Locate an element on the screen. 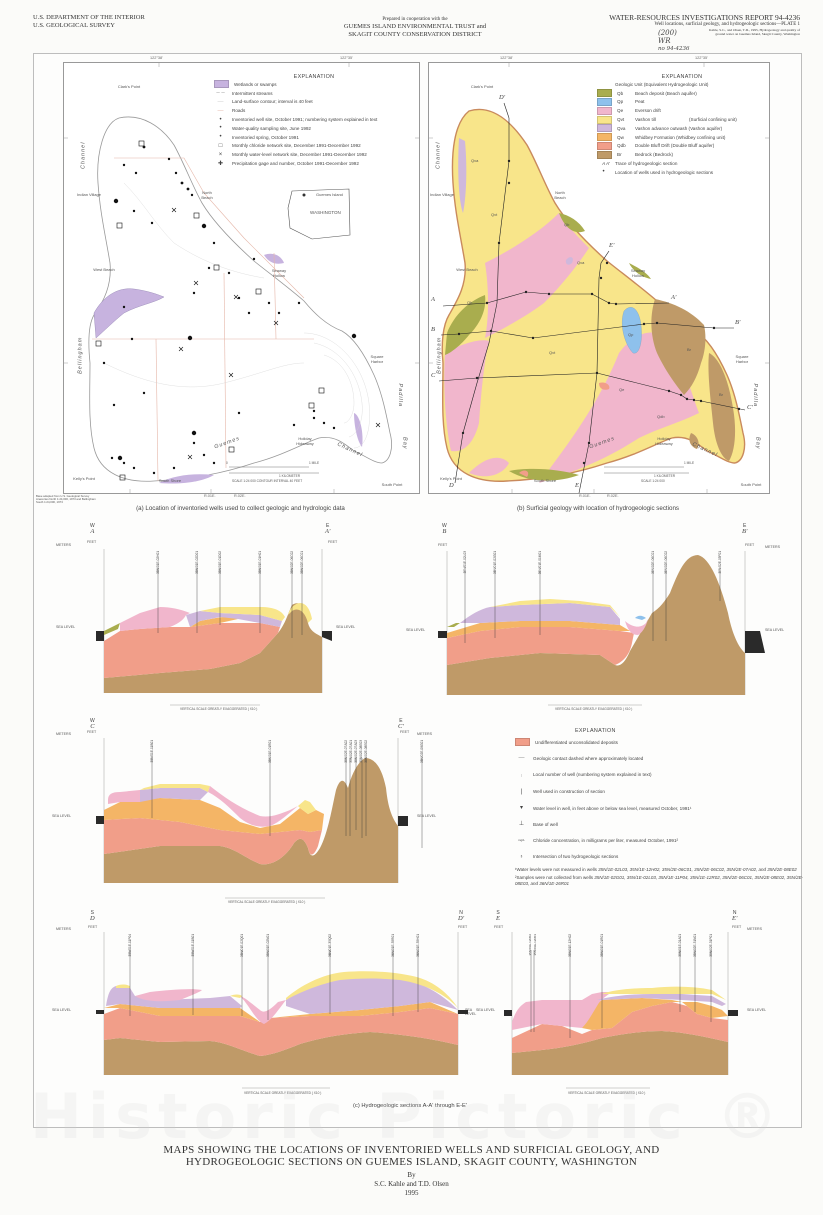  unit-code: Qvt is located at coordinates (621, 120).